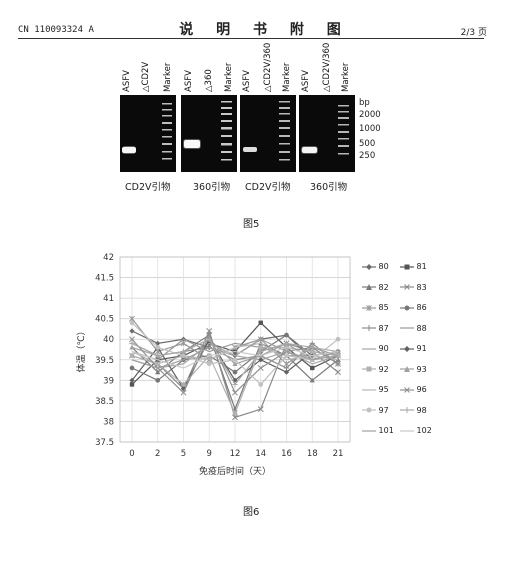 The width and height of the screenshot is (529, 573). Describe the element at coordinates (209, 80) in the screenshot. I see `lane-label: △360` at that location.